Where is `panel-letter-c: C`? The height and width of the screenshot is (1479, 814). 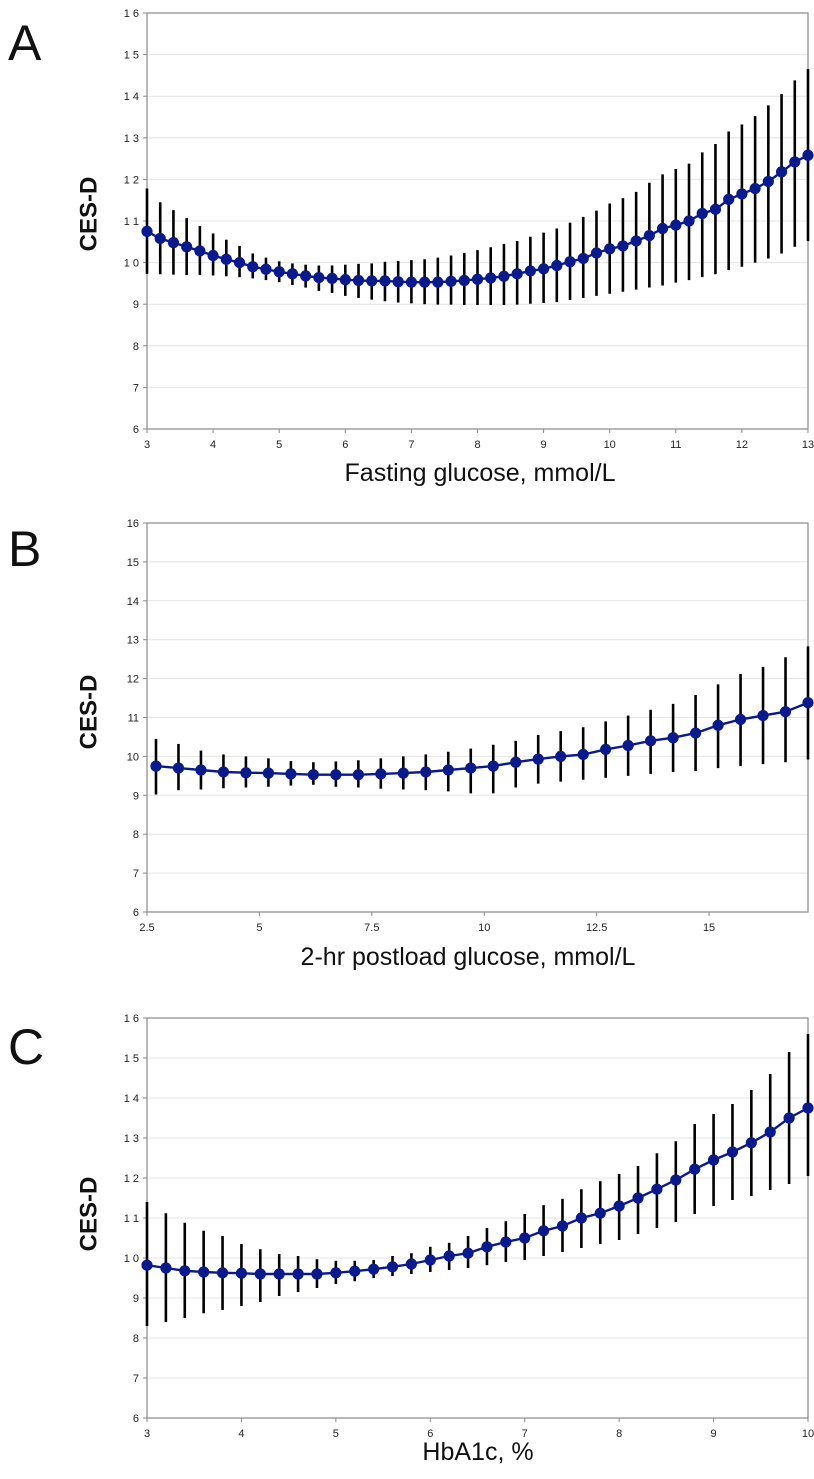
panel-letter-c: C is located at coordinates (26, 1047).